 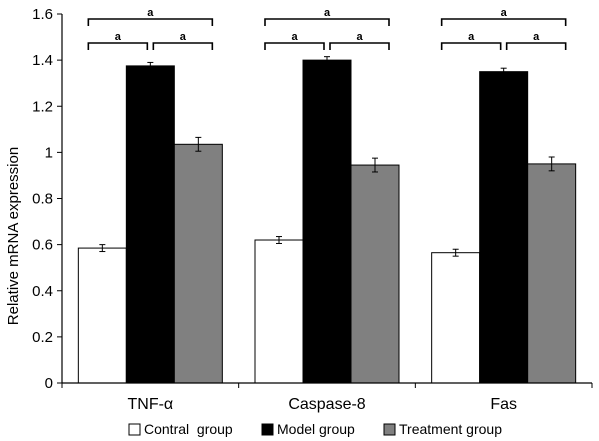 I want to click on legend-item: Contral group, so click(x=180, y=429).